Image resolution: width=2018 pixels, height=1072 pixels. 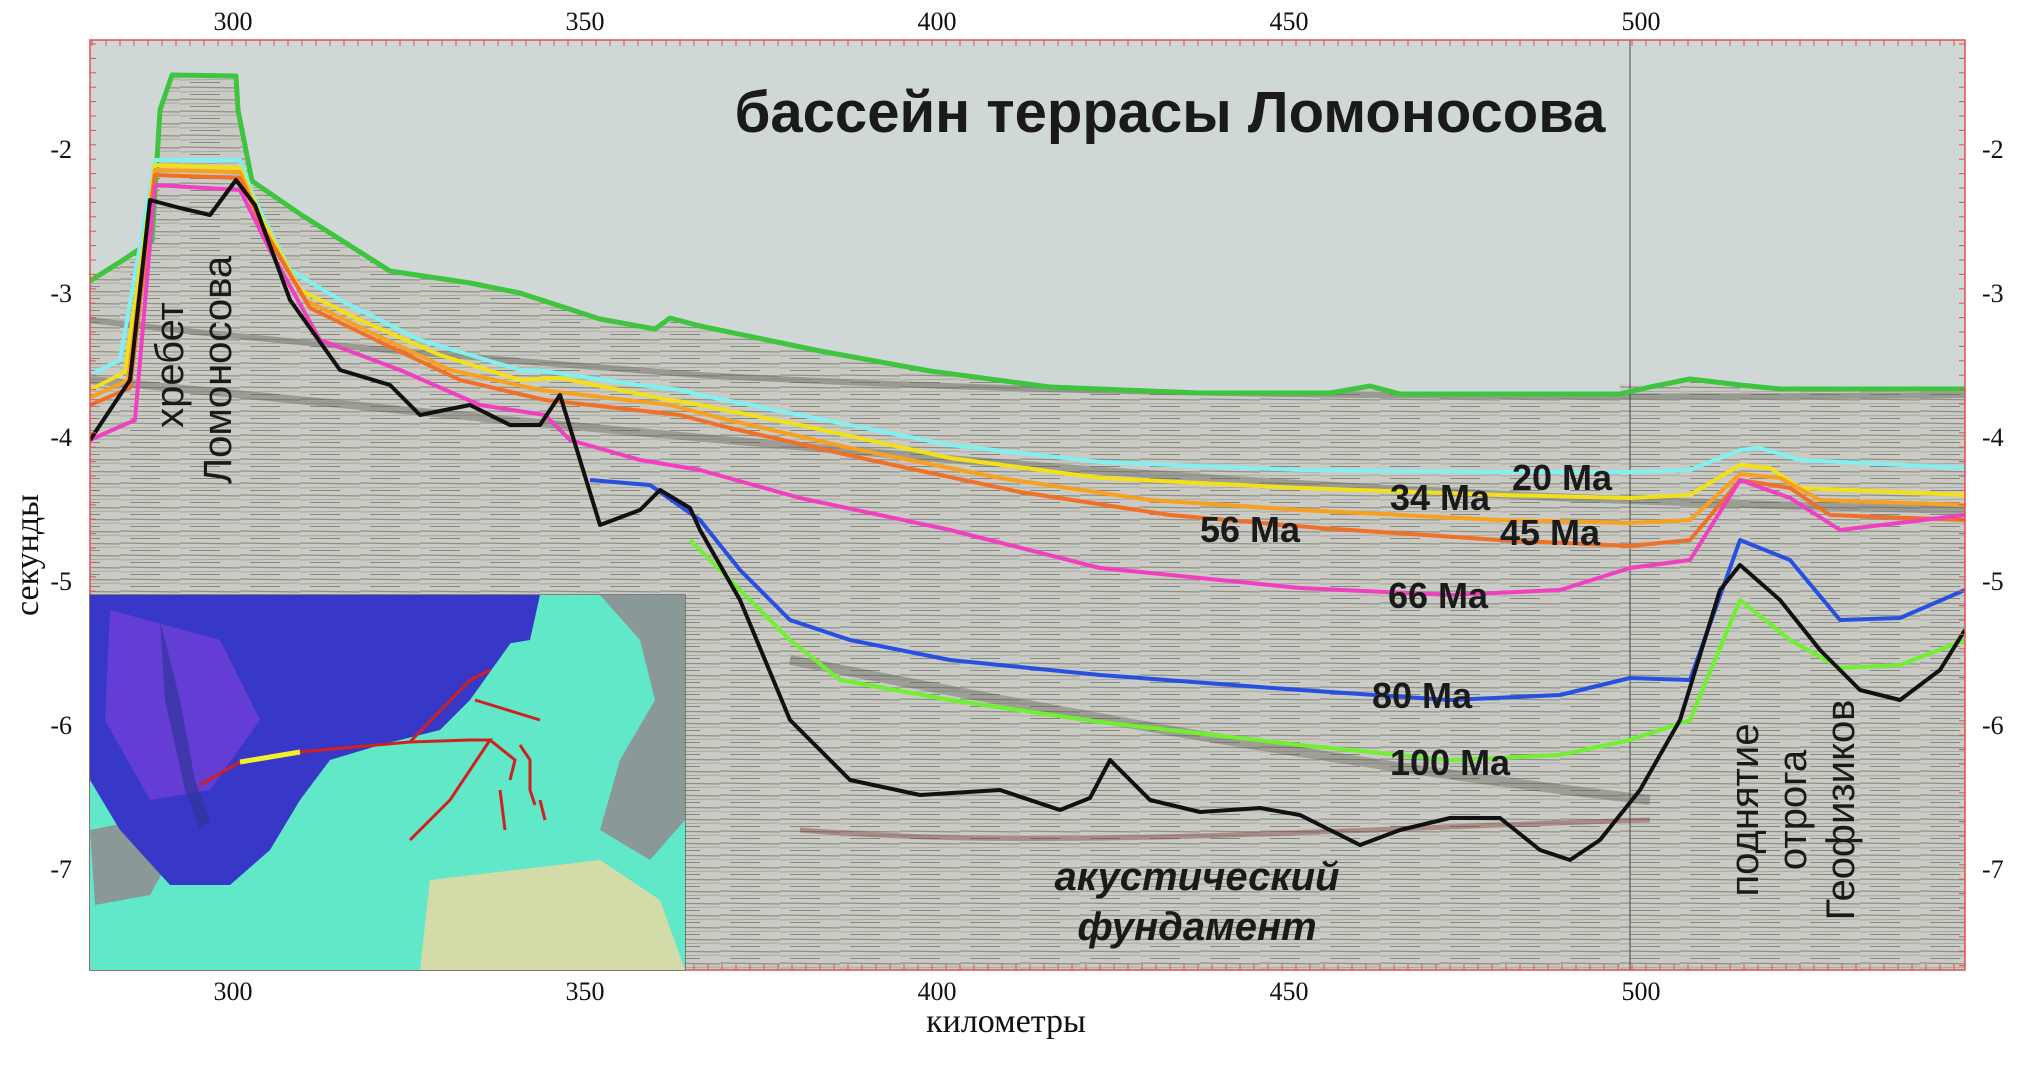 I want to click on rise-label: поднятие отрога Геофизиков, so click(x=1793, y=810).